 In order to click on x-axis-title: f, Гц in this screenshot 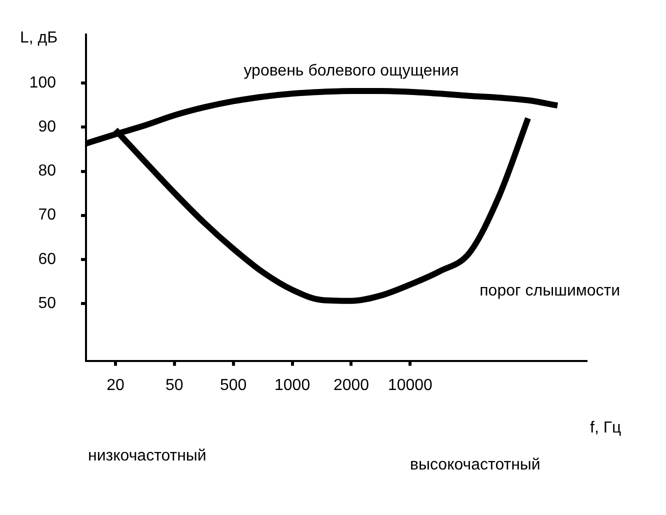, I will do `click(606, 427)`.